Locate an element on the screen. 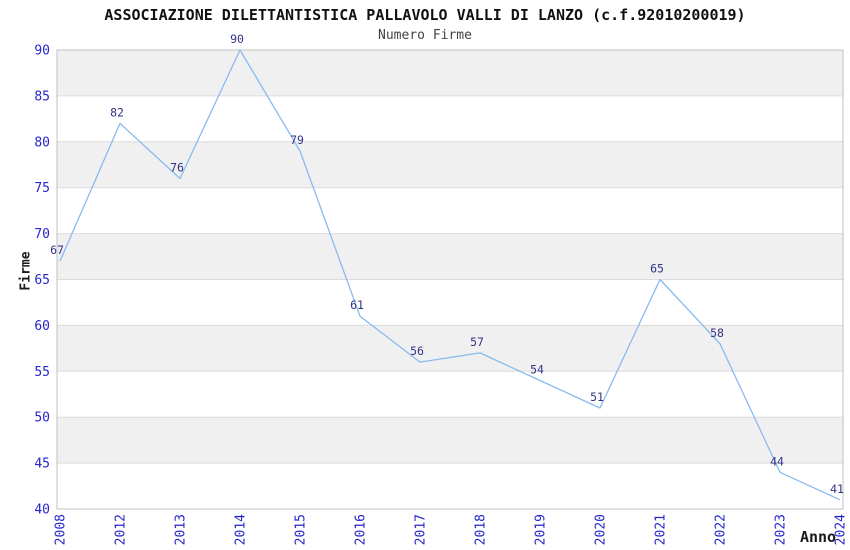  y-tick-label: 60 is located at coordinates (42, 326).